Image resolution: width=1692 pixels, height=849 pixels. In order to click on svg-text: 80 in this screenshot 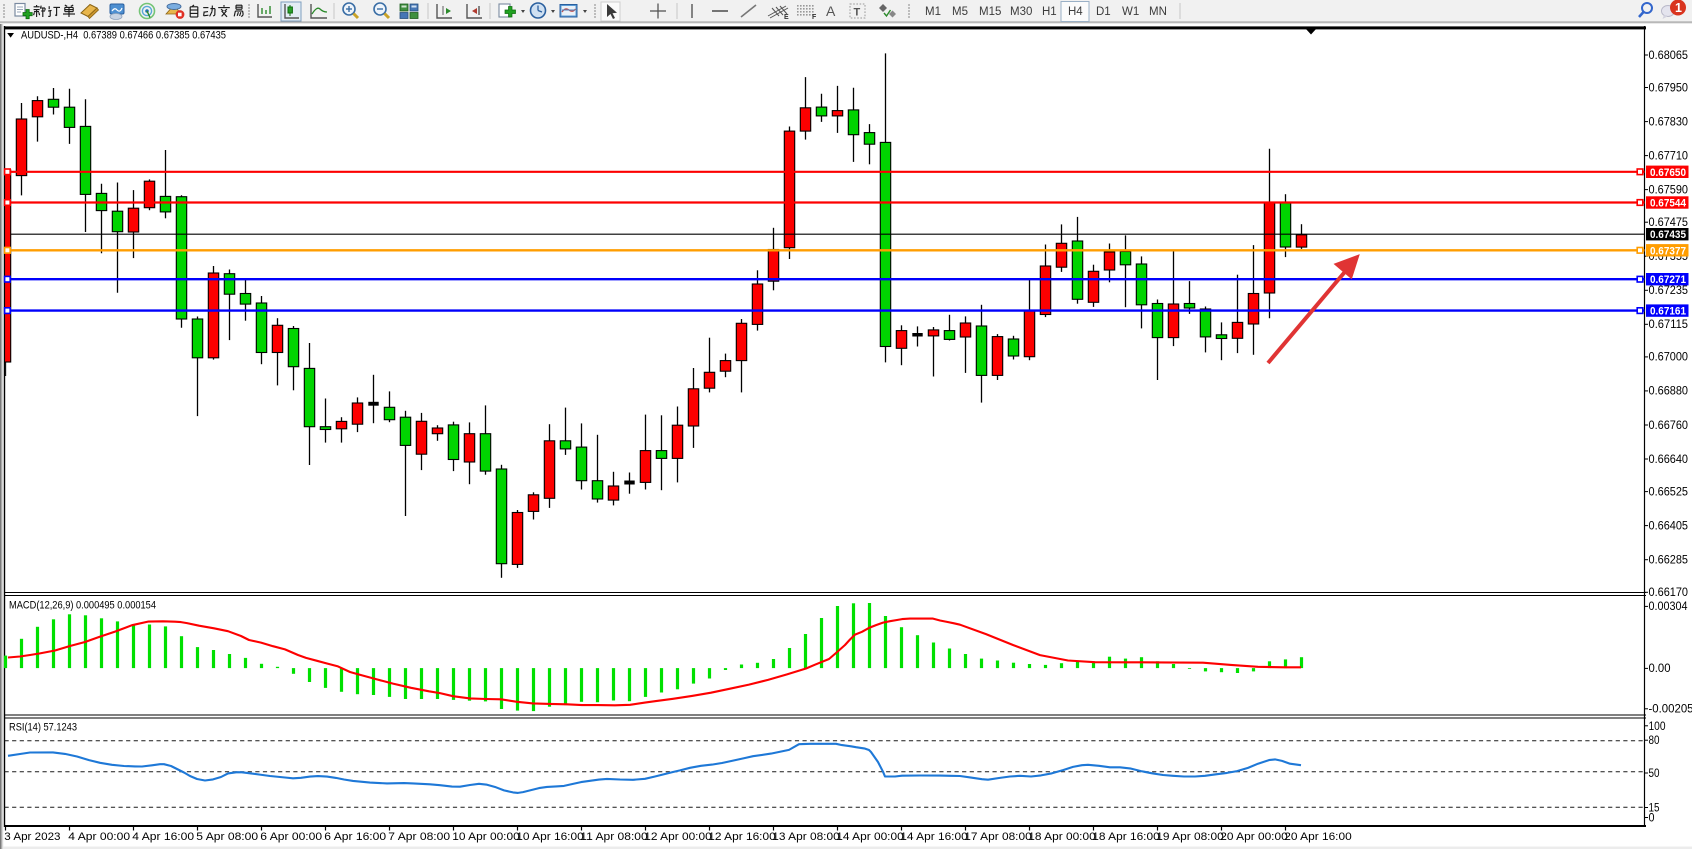, I will do `click(1654, 741)`.